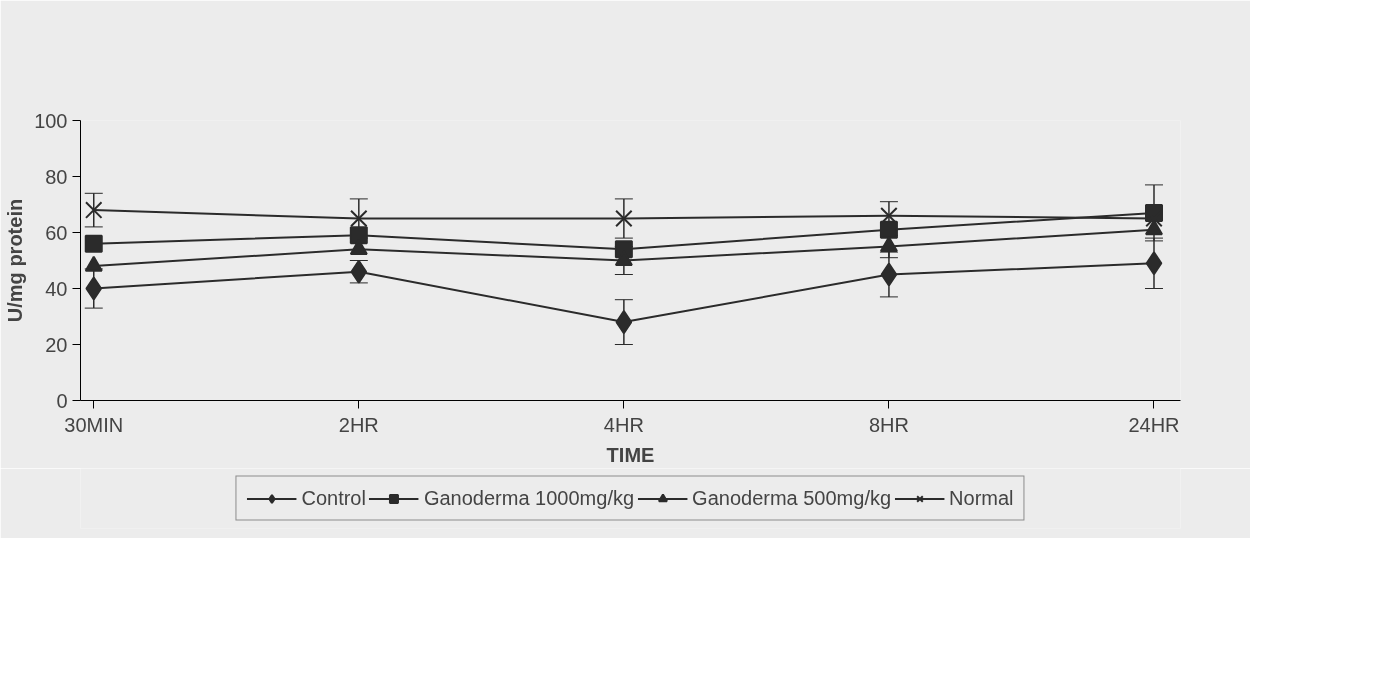 This screenshot has width=1377, height=688. What do you see at coordinates (56, 344) in the screenshot?
I see `y-tick-label: 20` at bounding box center [56, 344].